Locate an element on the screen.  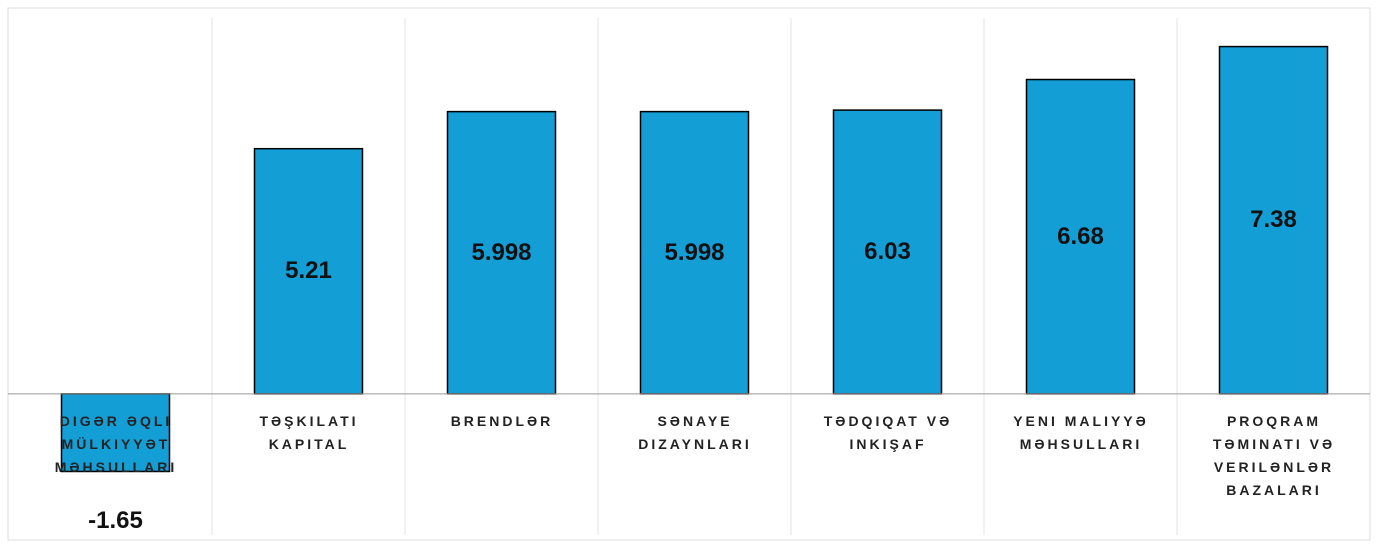
data-label: -1.65 is located at coordinates (115, 521).